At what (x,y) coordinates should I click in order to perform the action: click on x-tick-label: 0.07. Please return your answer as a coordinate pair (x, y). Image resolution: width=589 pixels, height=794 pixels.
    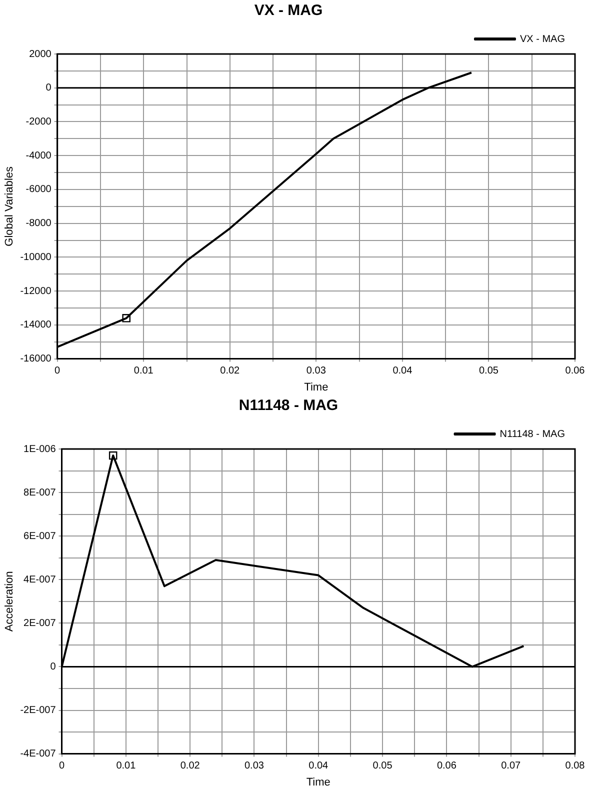
    Looking at the image, I should click on (511, 766).